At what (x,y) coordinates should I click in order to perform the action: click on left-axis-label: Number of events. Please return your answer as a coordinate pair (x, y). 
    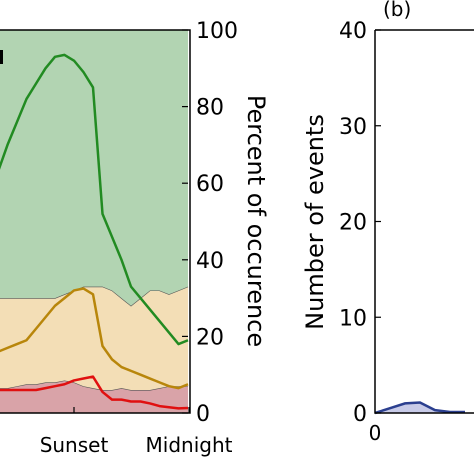
    Looking at the image, I should click on (315, 222).